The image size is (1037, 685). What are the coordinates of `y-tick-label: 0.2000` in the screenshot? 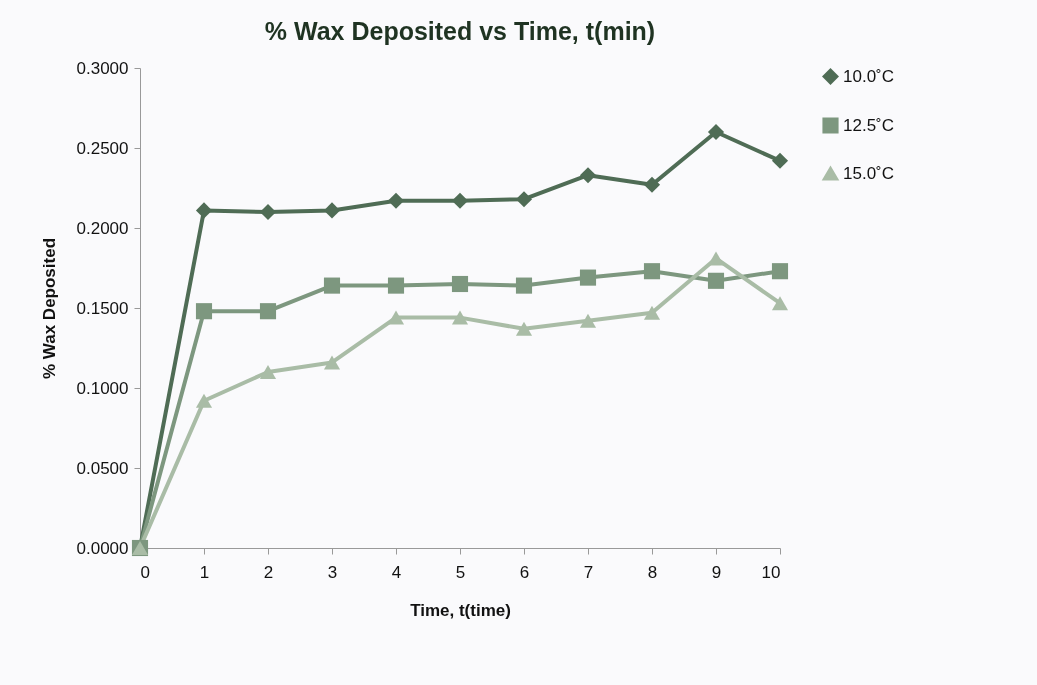 It's located at (102, 228).